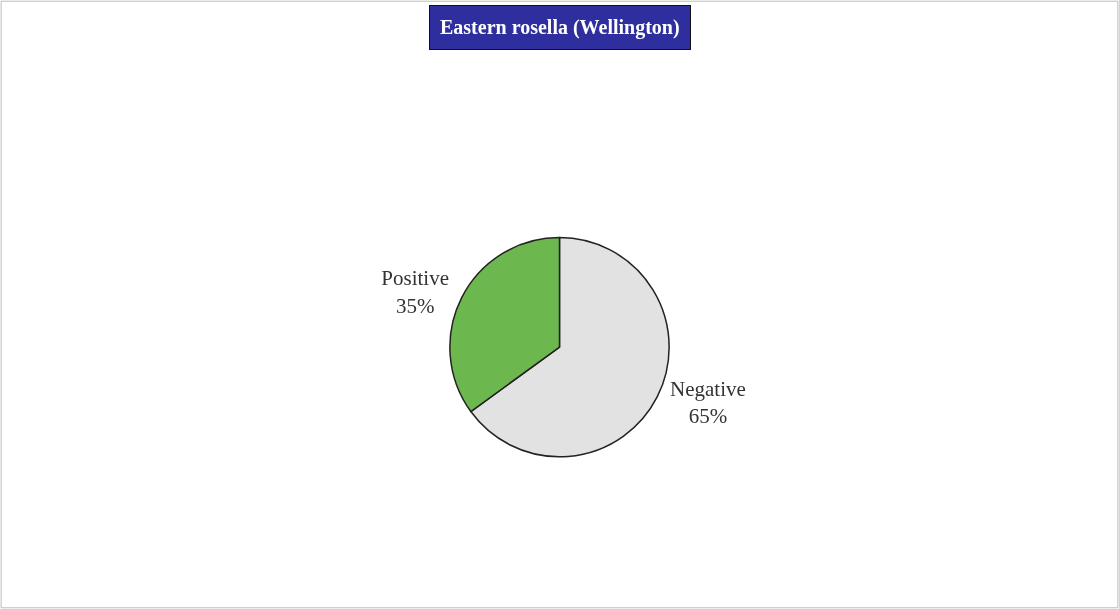  Describe the element at coordinates (415, 278) in the screenshot. I see `slice-label: Positive` at that location.